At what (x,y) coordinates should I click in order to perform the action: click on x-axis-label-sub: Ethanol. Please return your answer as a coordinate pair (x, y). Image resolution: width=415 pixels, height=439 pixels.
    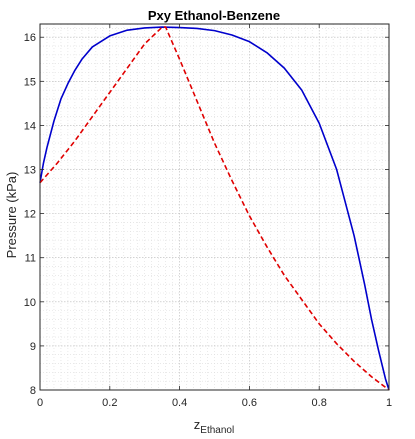
    Looking at the image, I should click on (217, 430).